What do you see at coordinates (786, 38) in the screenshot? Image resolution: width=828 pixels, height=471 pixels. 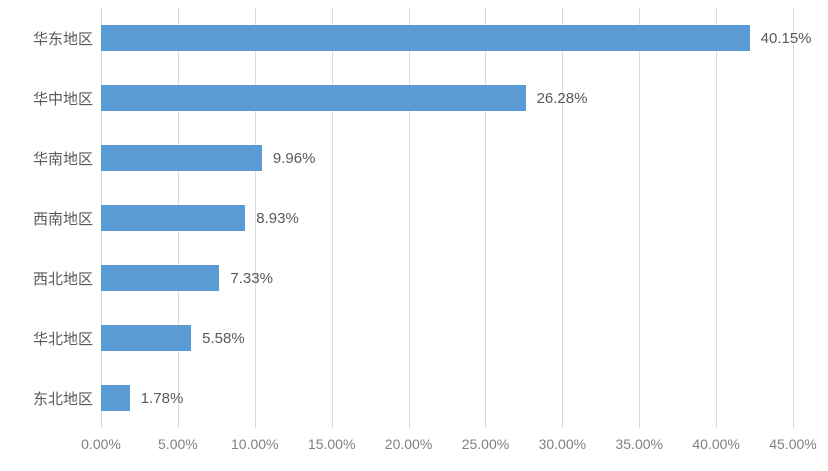 I see `value-label: 40.15%` at bounding box center [786, 38].